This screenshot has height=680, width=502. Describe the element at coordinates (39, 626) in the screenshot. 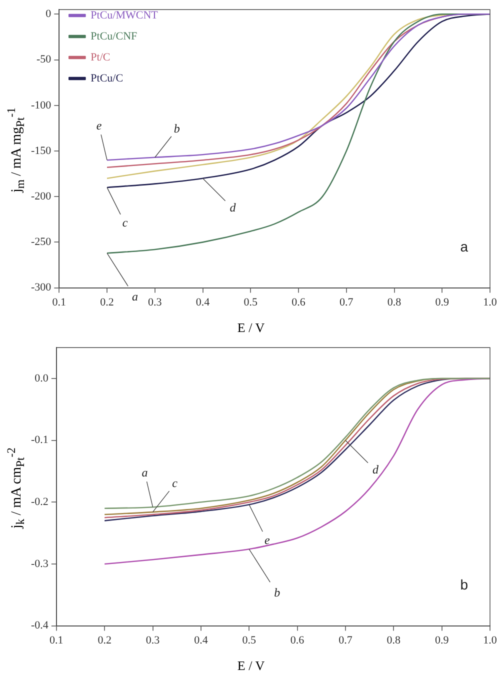

I see `y-tick-label: -0.4` at that location.